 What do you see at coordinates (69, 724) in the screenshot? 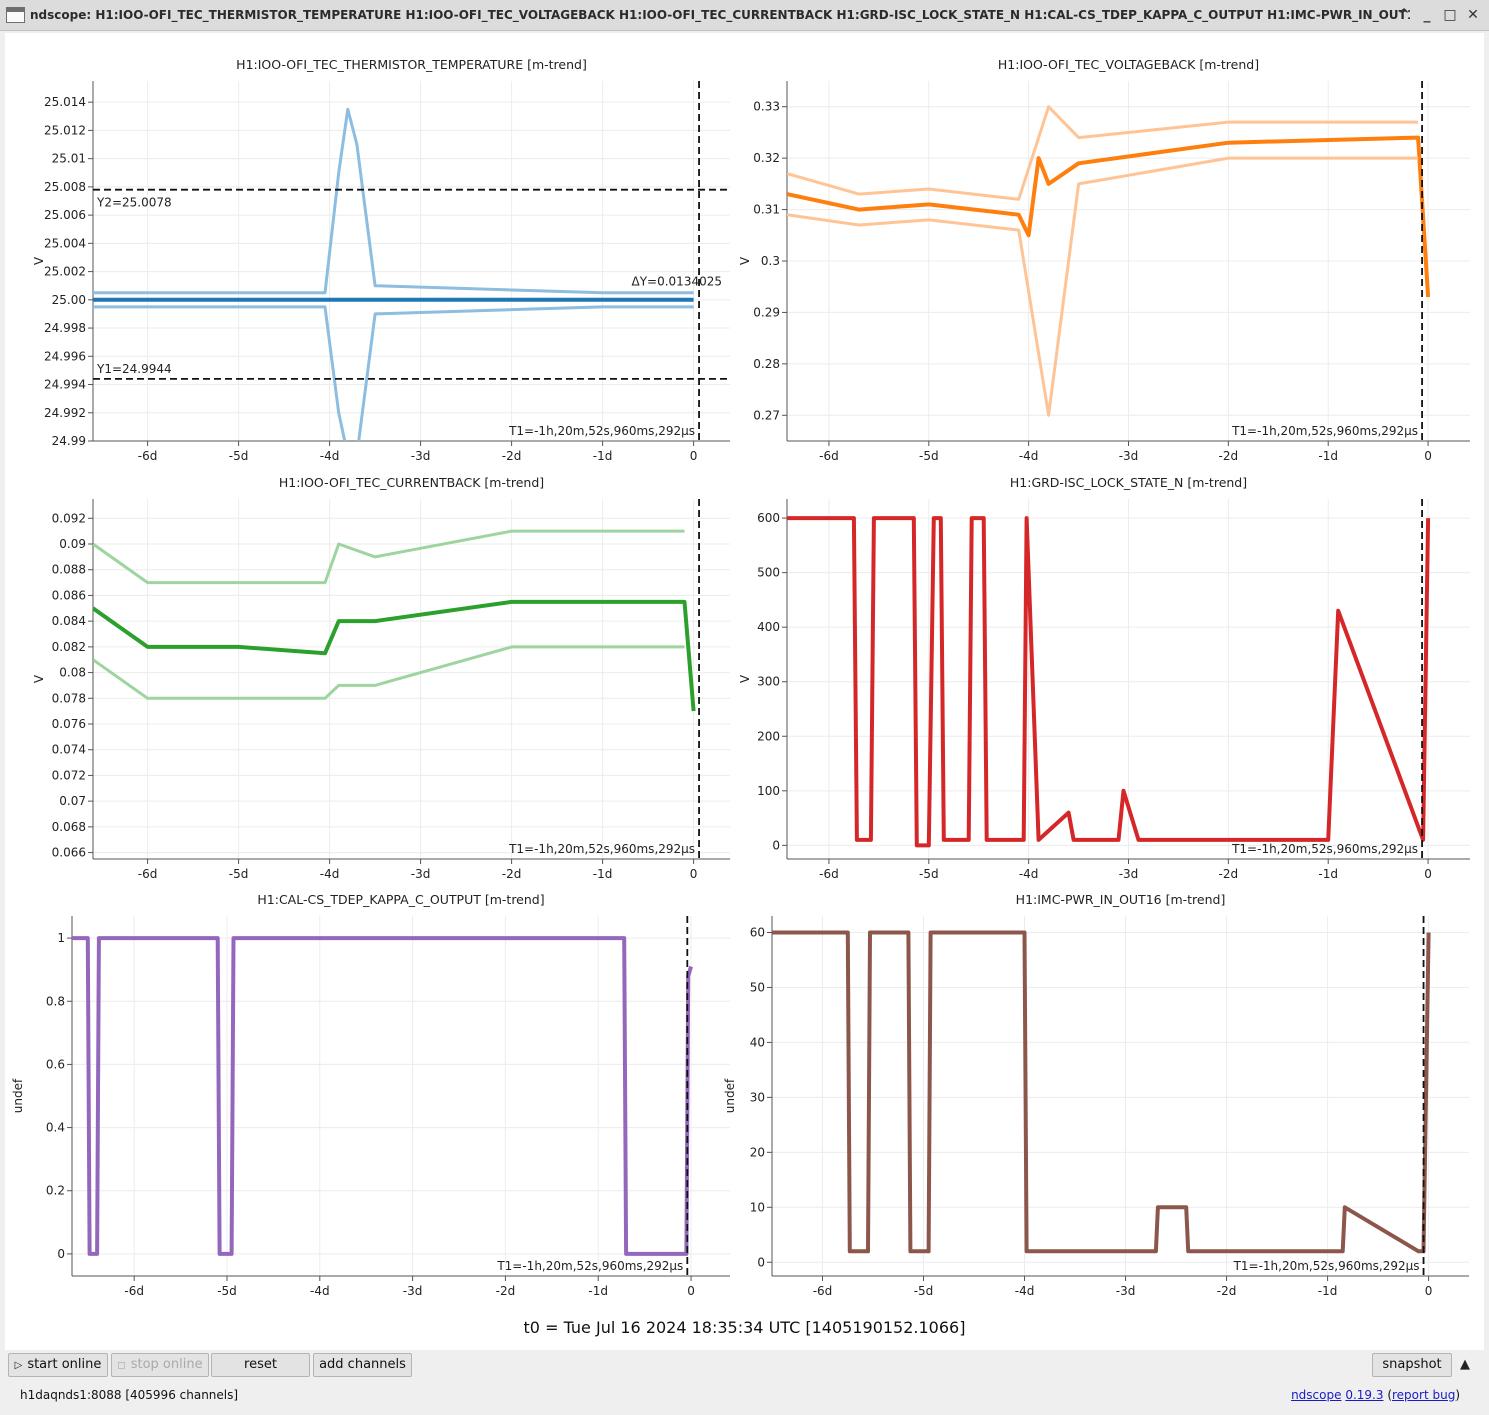
I see `y-tick-label: 0.076` at bounding box center [69, 724].